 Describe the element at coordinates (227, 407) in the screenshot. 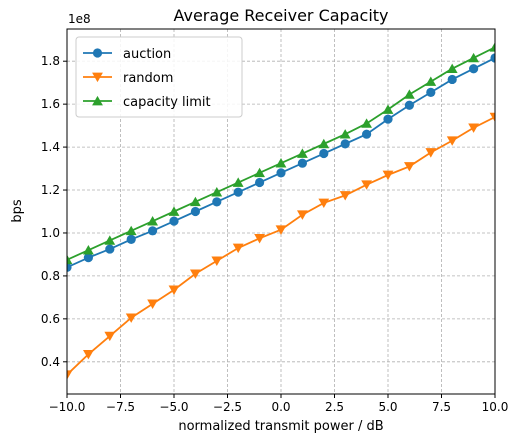

I see `x-tick-label: −2.5` at that location.